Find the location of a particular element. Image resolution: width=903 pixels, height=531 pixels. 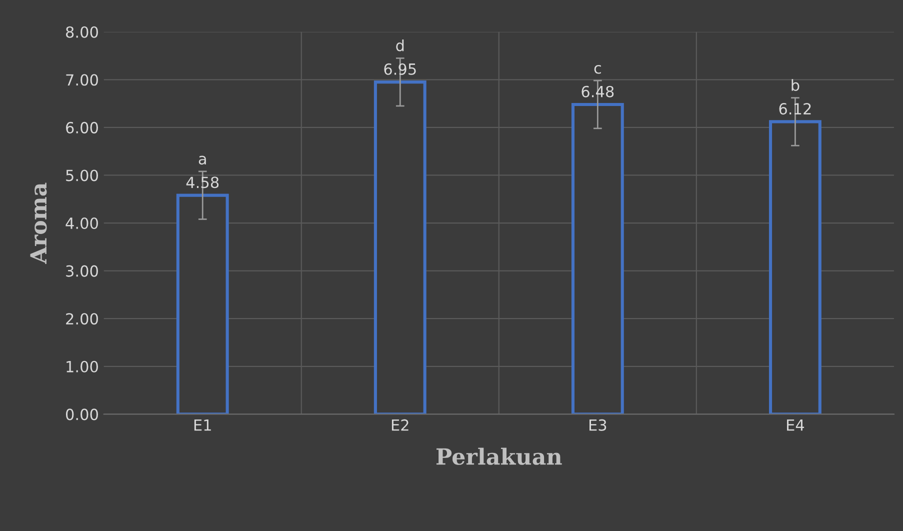

x-tick-label: E2 is located at coordinates (400, 425).